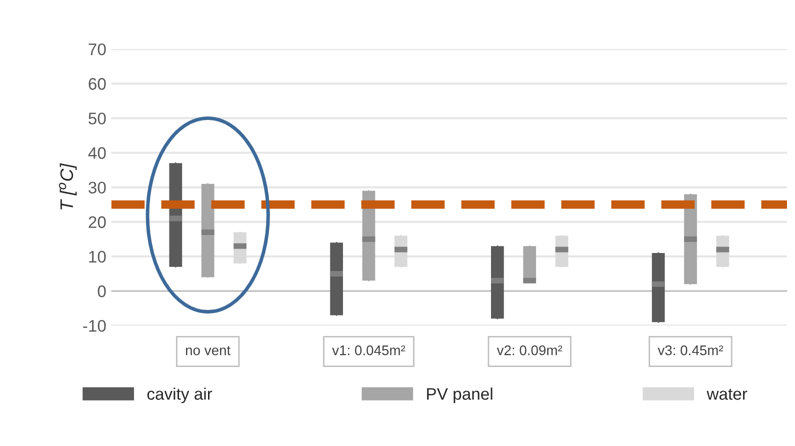 The width and height of the screenshot is (795, 446). Describe the element at coordinates (102, 291) in the screenshot. I see `y-tick-label: 0` at that location.